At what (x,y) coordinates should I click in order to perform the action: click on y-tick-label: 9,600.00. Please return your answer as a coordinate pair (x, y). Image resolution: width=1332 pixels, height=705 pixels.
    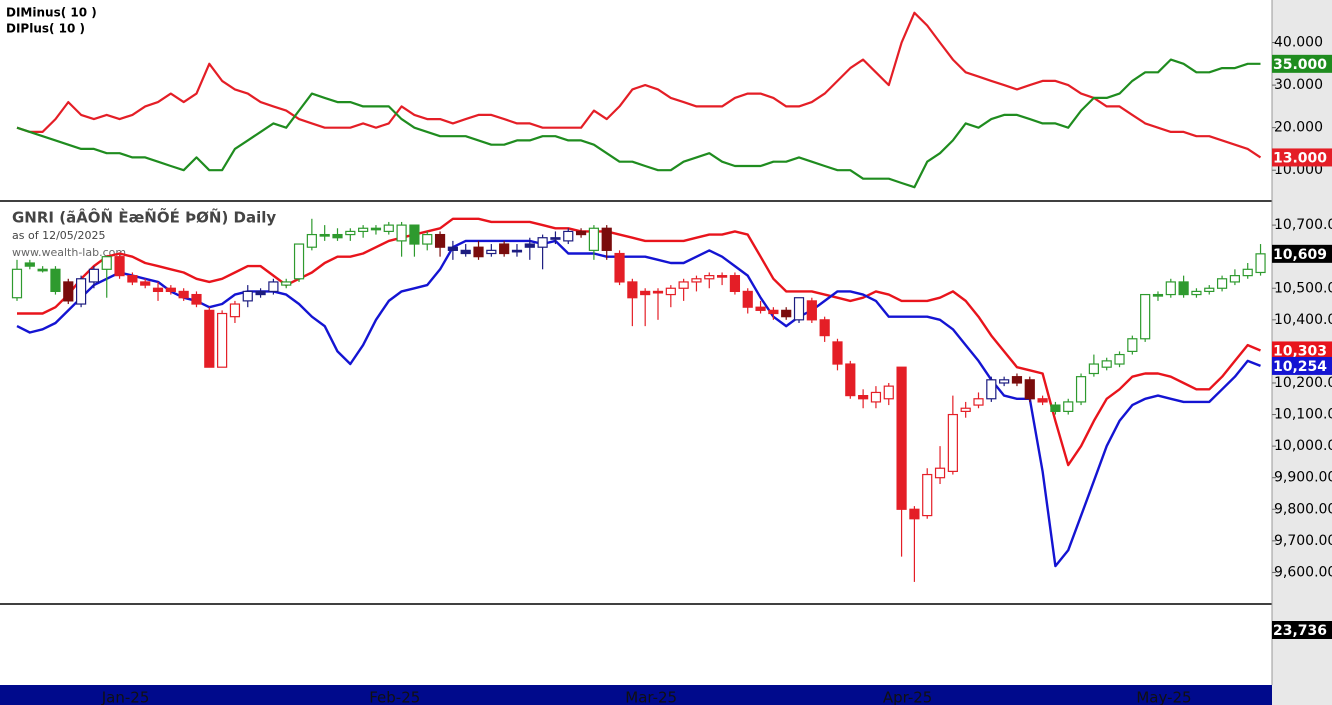
    Looking at the image, I should click on (1303, 572).